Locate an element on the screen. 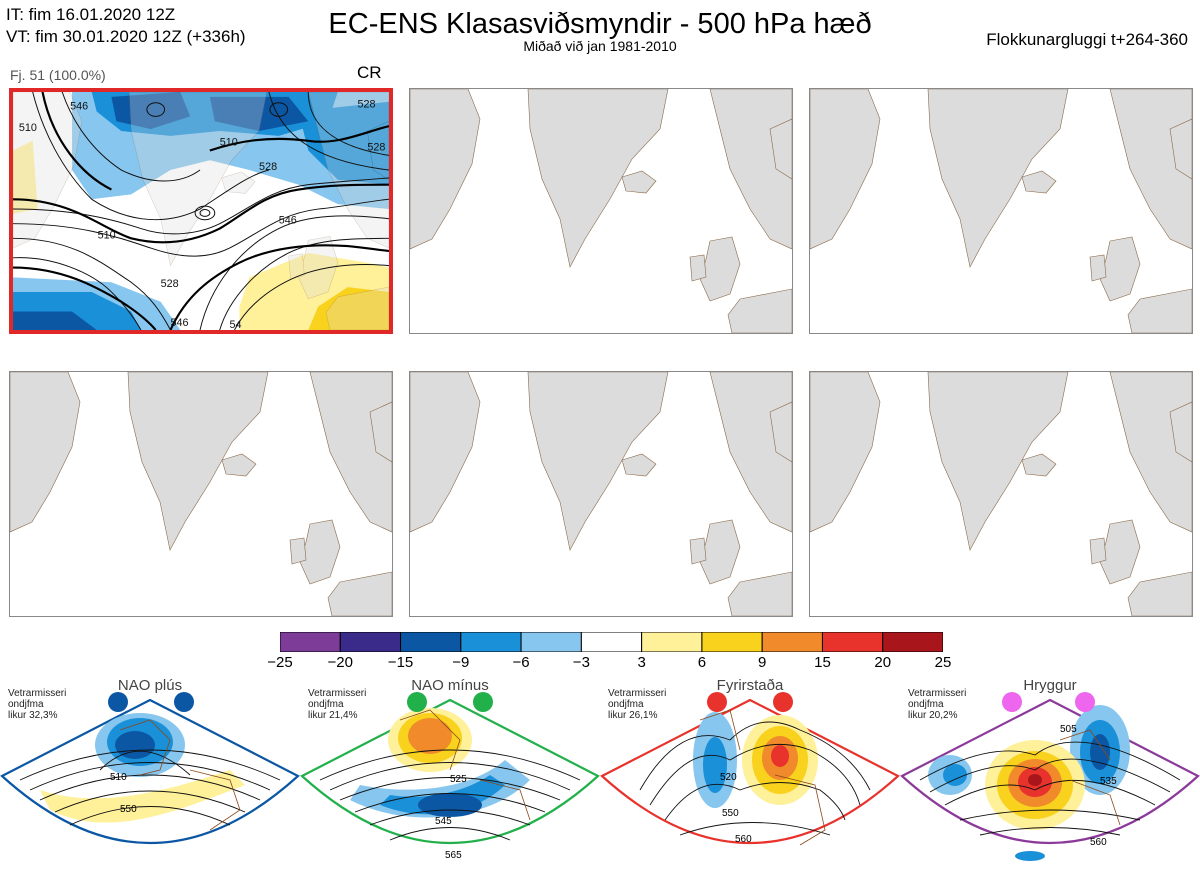  colorbar-tick-label: −9 is located at coordinates (461, 662).